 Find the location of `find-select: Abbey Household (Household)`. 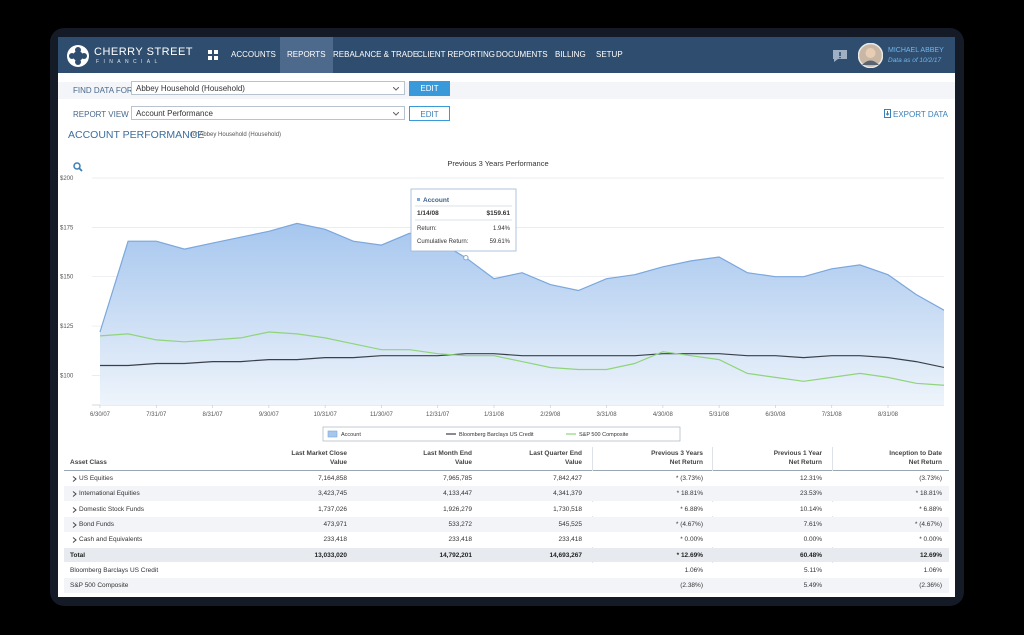

find-select: Abbey Household (Household) is located at coordinates (268, 88).